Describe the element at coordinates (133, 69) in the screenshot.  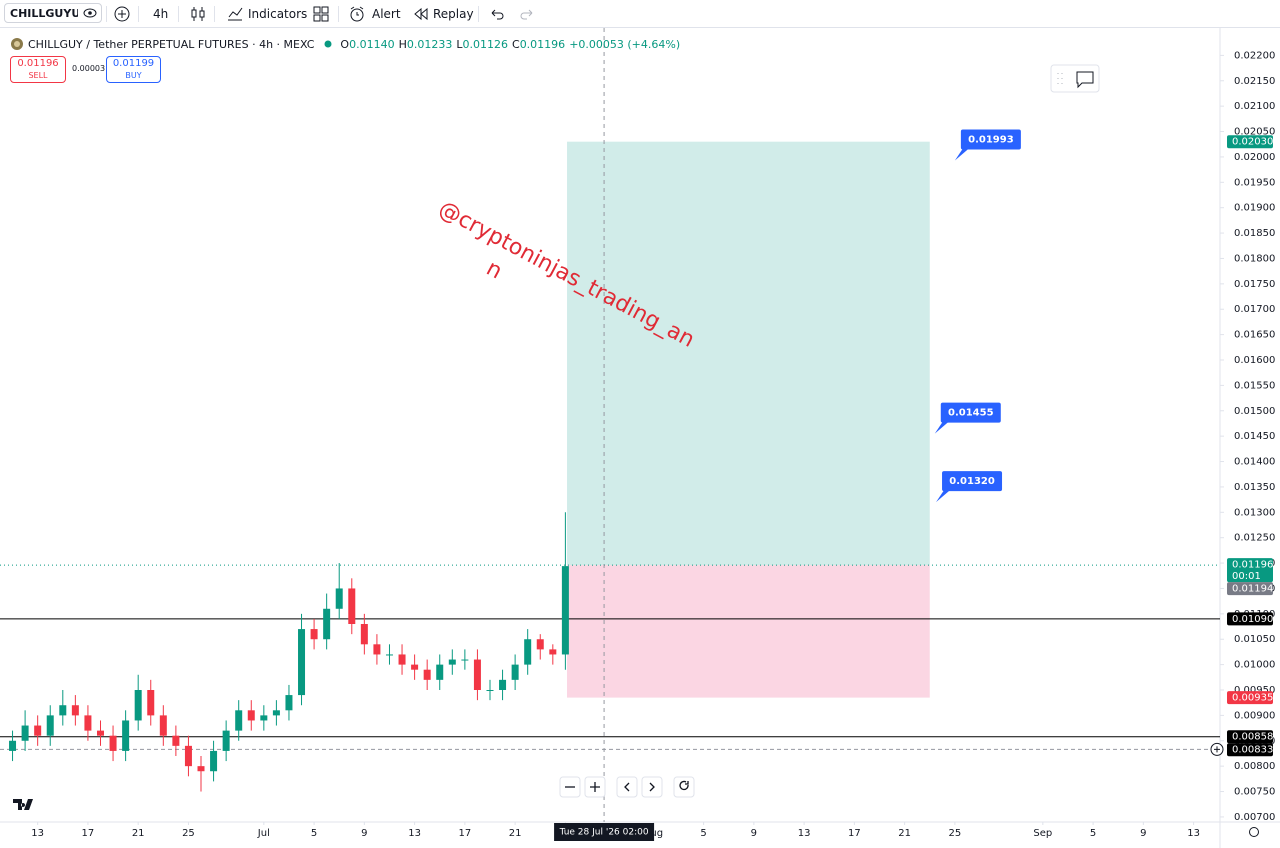
I see `buy-button: 0.01199 BUY` at that location.